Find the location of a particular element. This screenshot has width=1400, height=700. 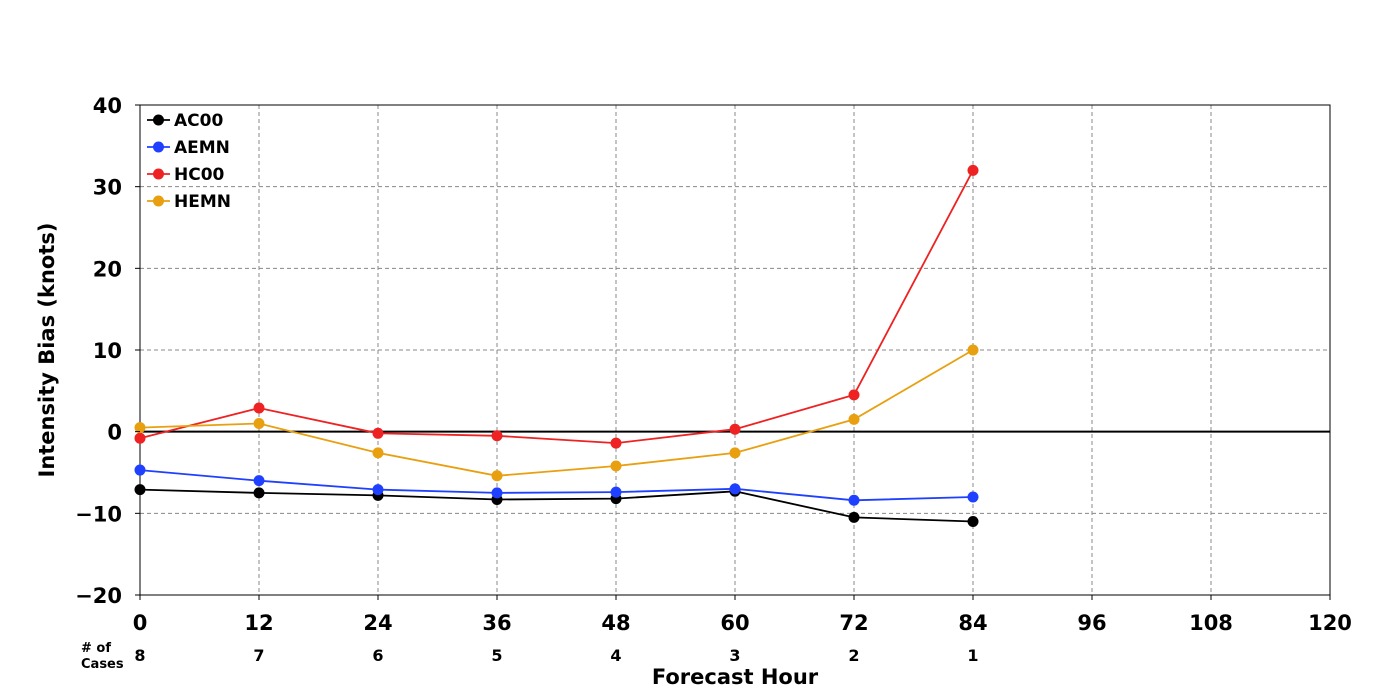

x-tick-label: 12 is located at coordinates (258, 623).